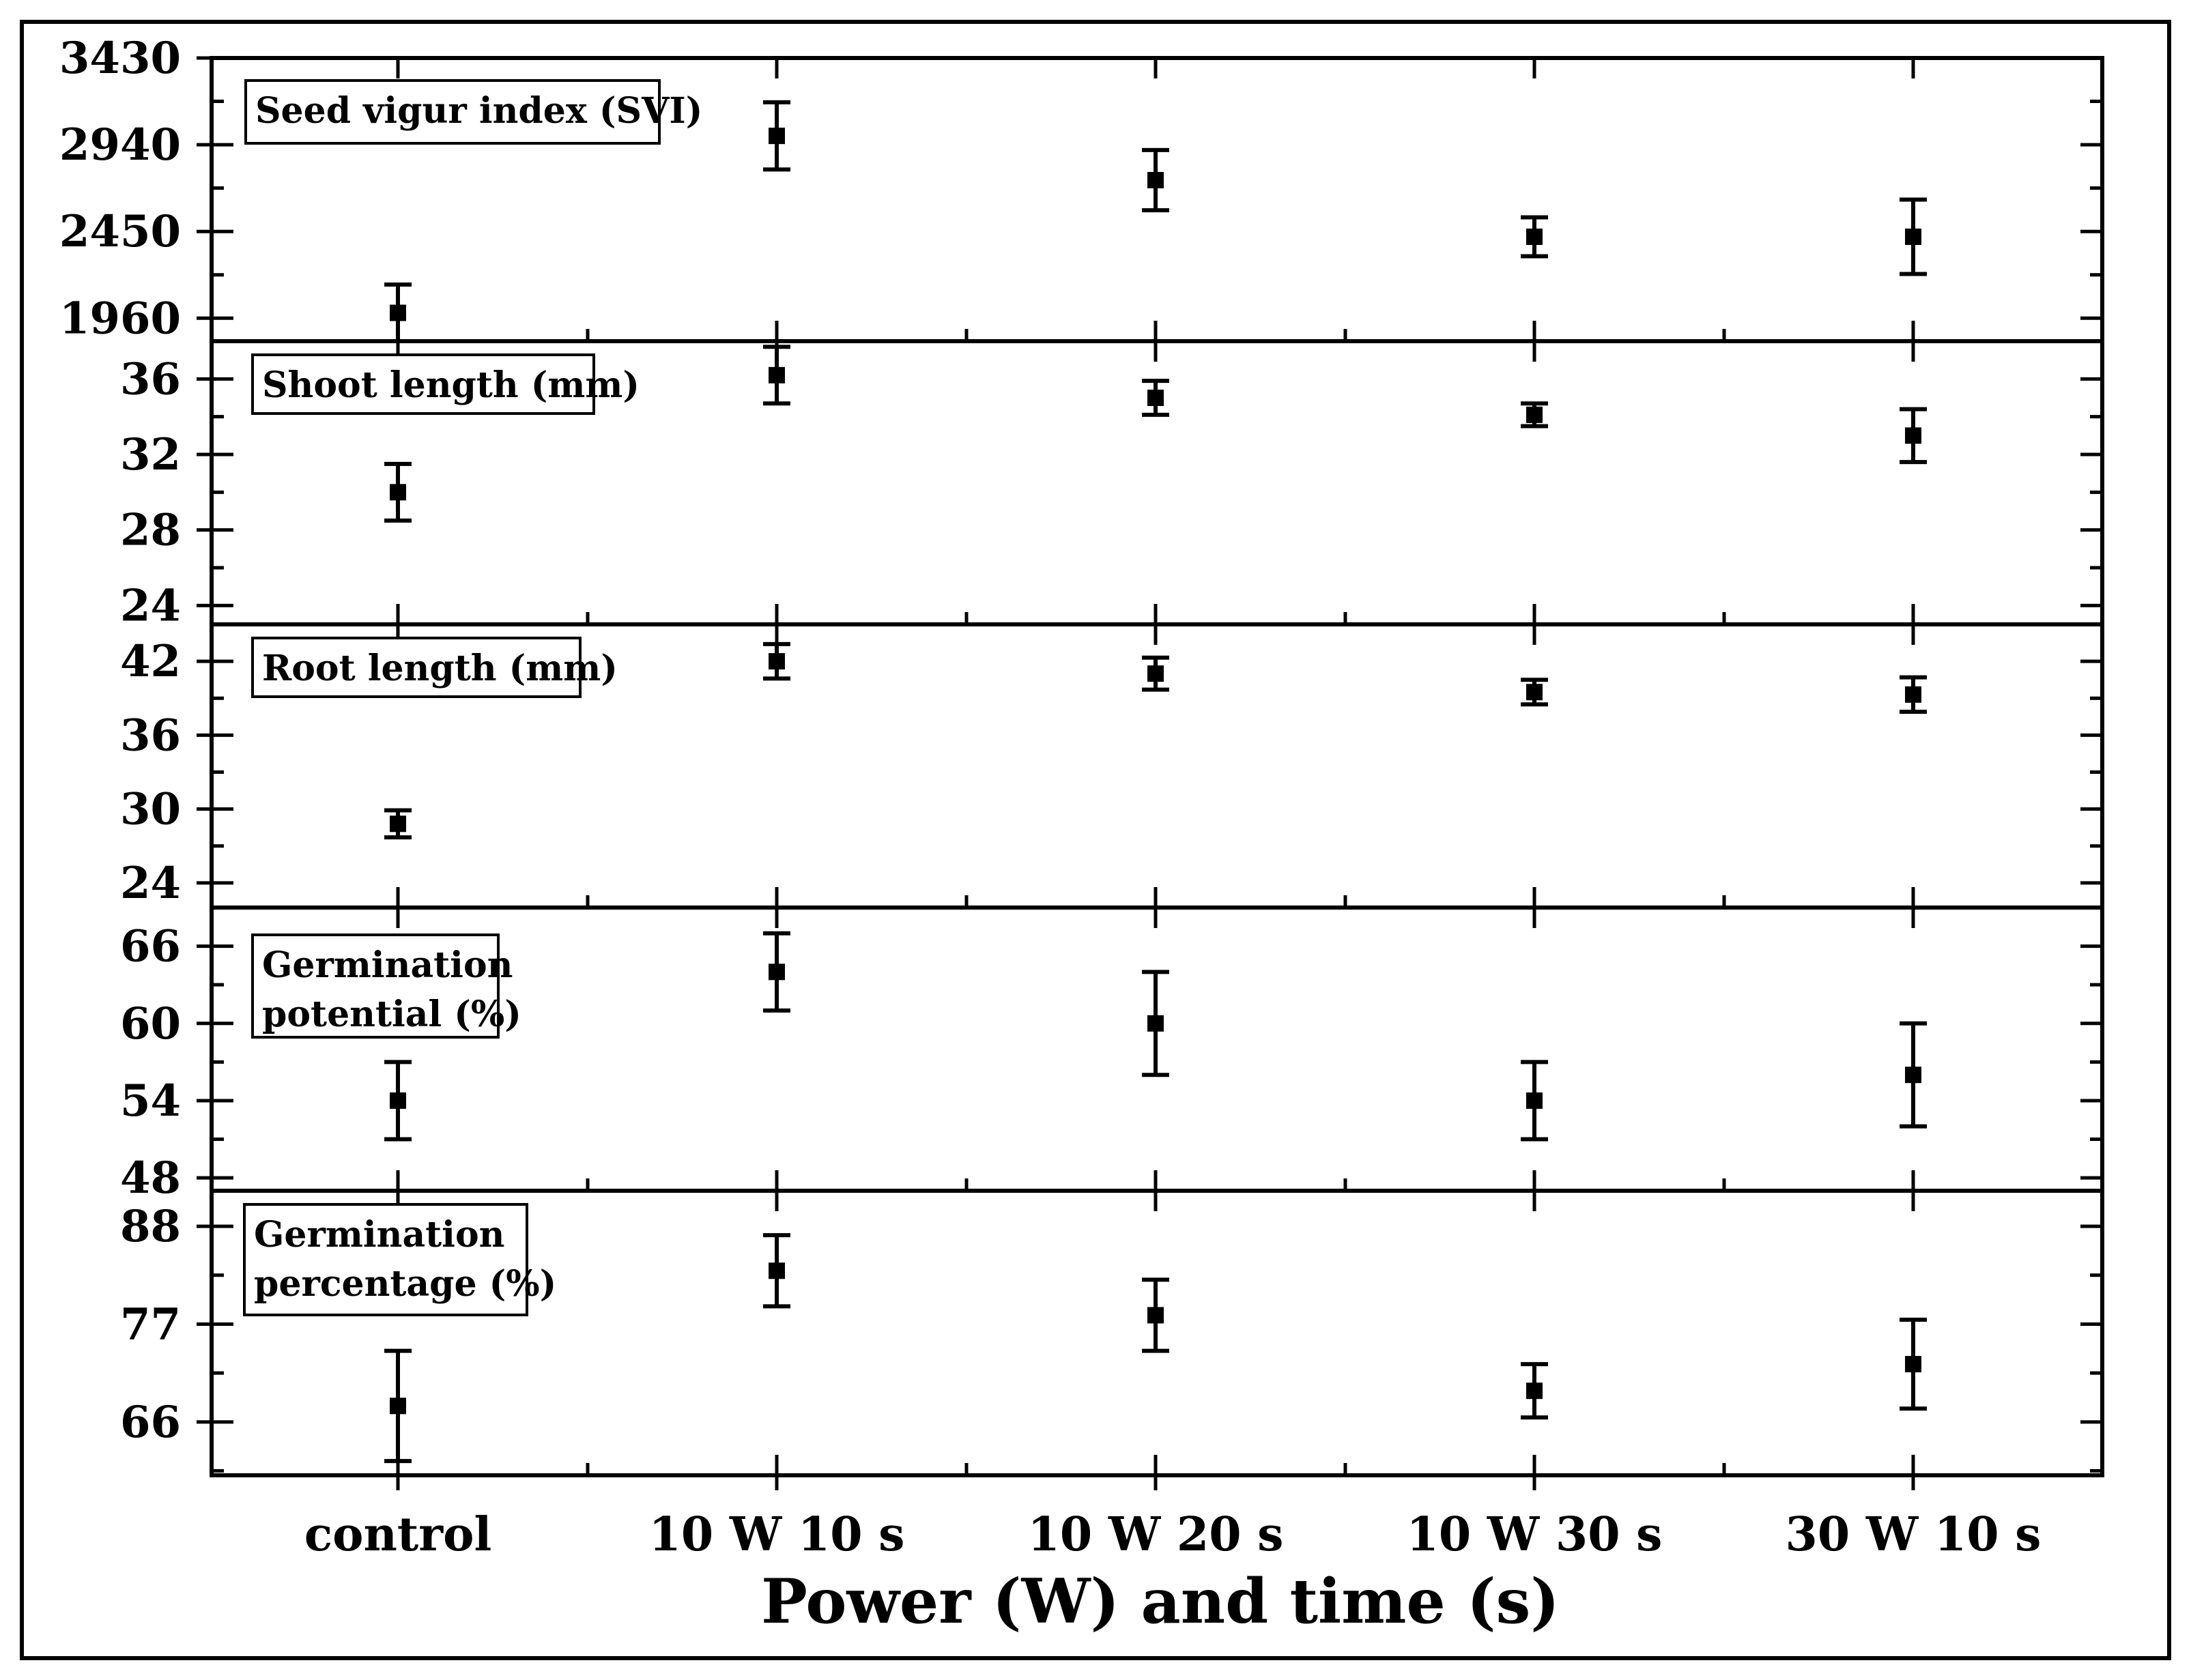 The width and height of the screenshot is (2191, 1680). Describe the element at coordinates (451, 385) in the screenshot. I see `panel-title: Shoot length (mm)` at that location.